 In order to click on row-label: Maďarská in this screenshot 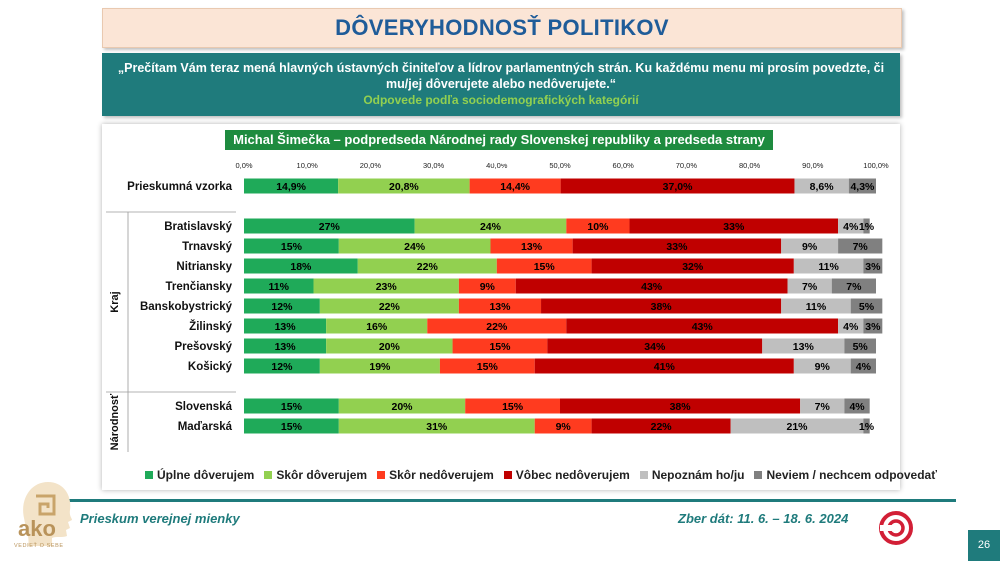, I will do `click(205, 427)`.